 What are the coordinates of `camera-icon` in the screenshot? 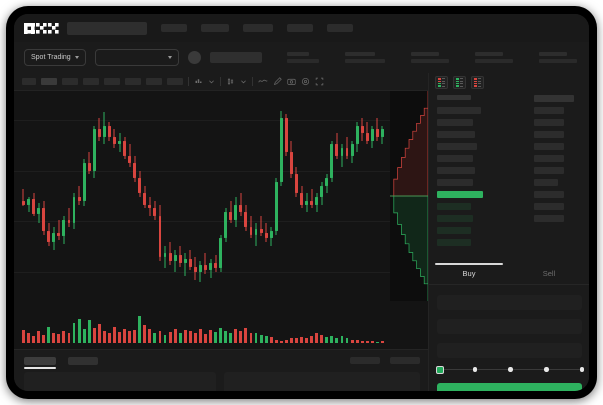 It's located at (291, 81).